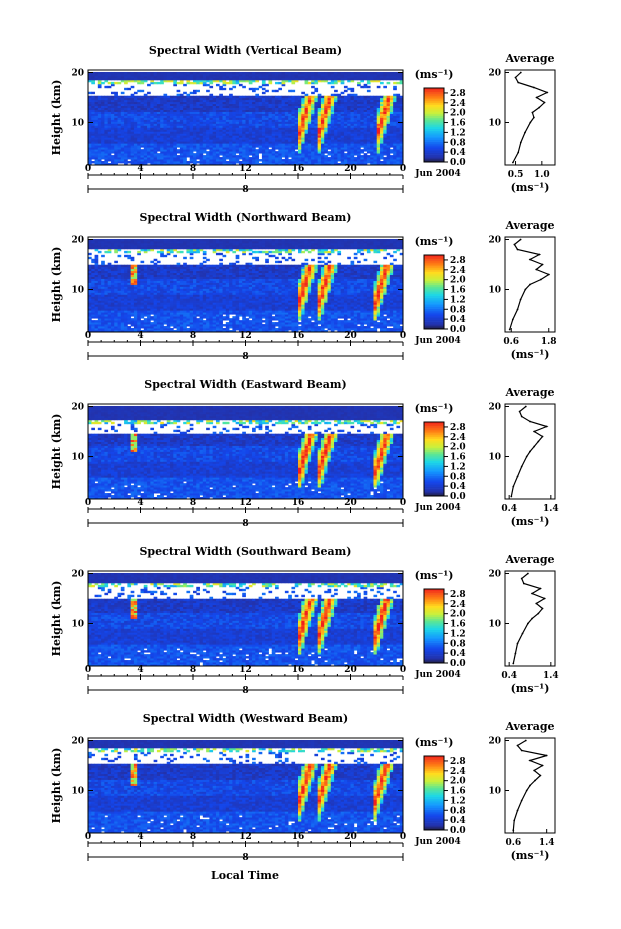  What do you see at coordinates (77, 124) in the screenshot?
I see `y-tick-label: 10` at bounding box center [77, 124].